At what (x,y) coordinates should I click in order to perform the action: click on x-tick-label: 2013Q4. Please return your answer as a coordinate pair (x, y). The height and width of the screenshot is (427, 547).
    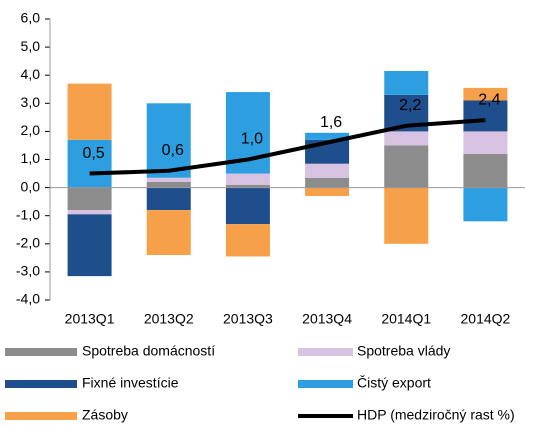
    Looking at the image, I should click on (327, 319).